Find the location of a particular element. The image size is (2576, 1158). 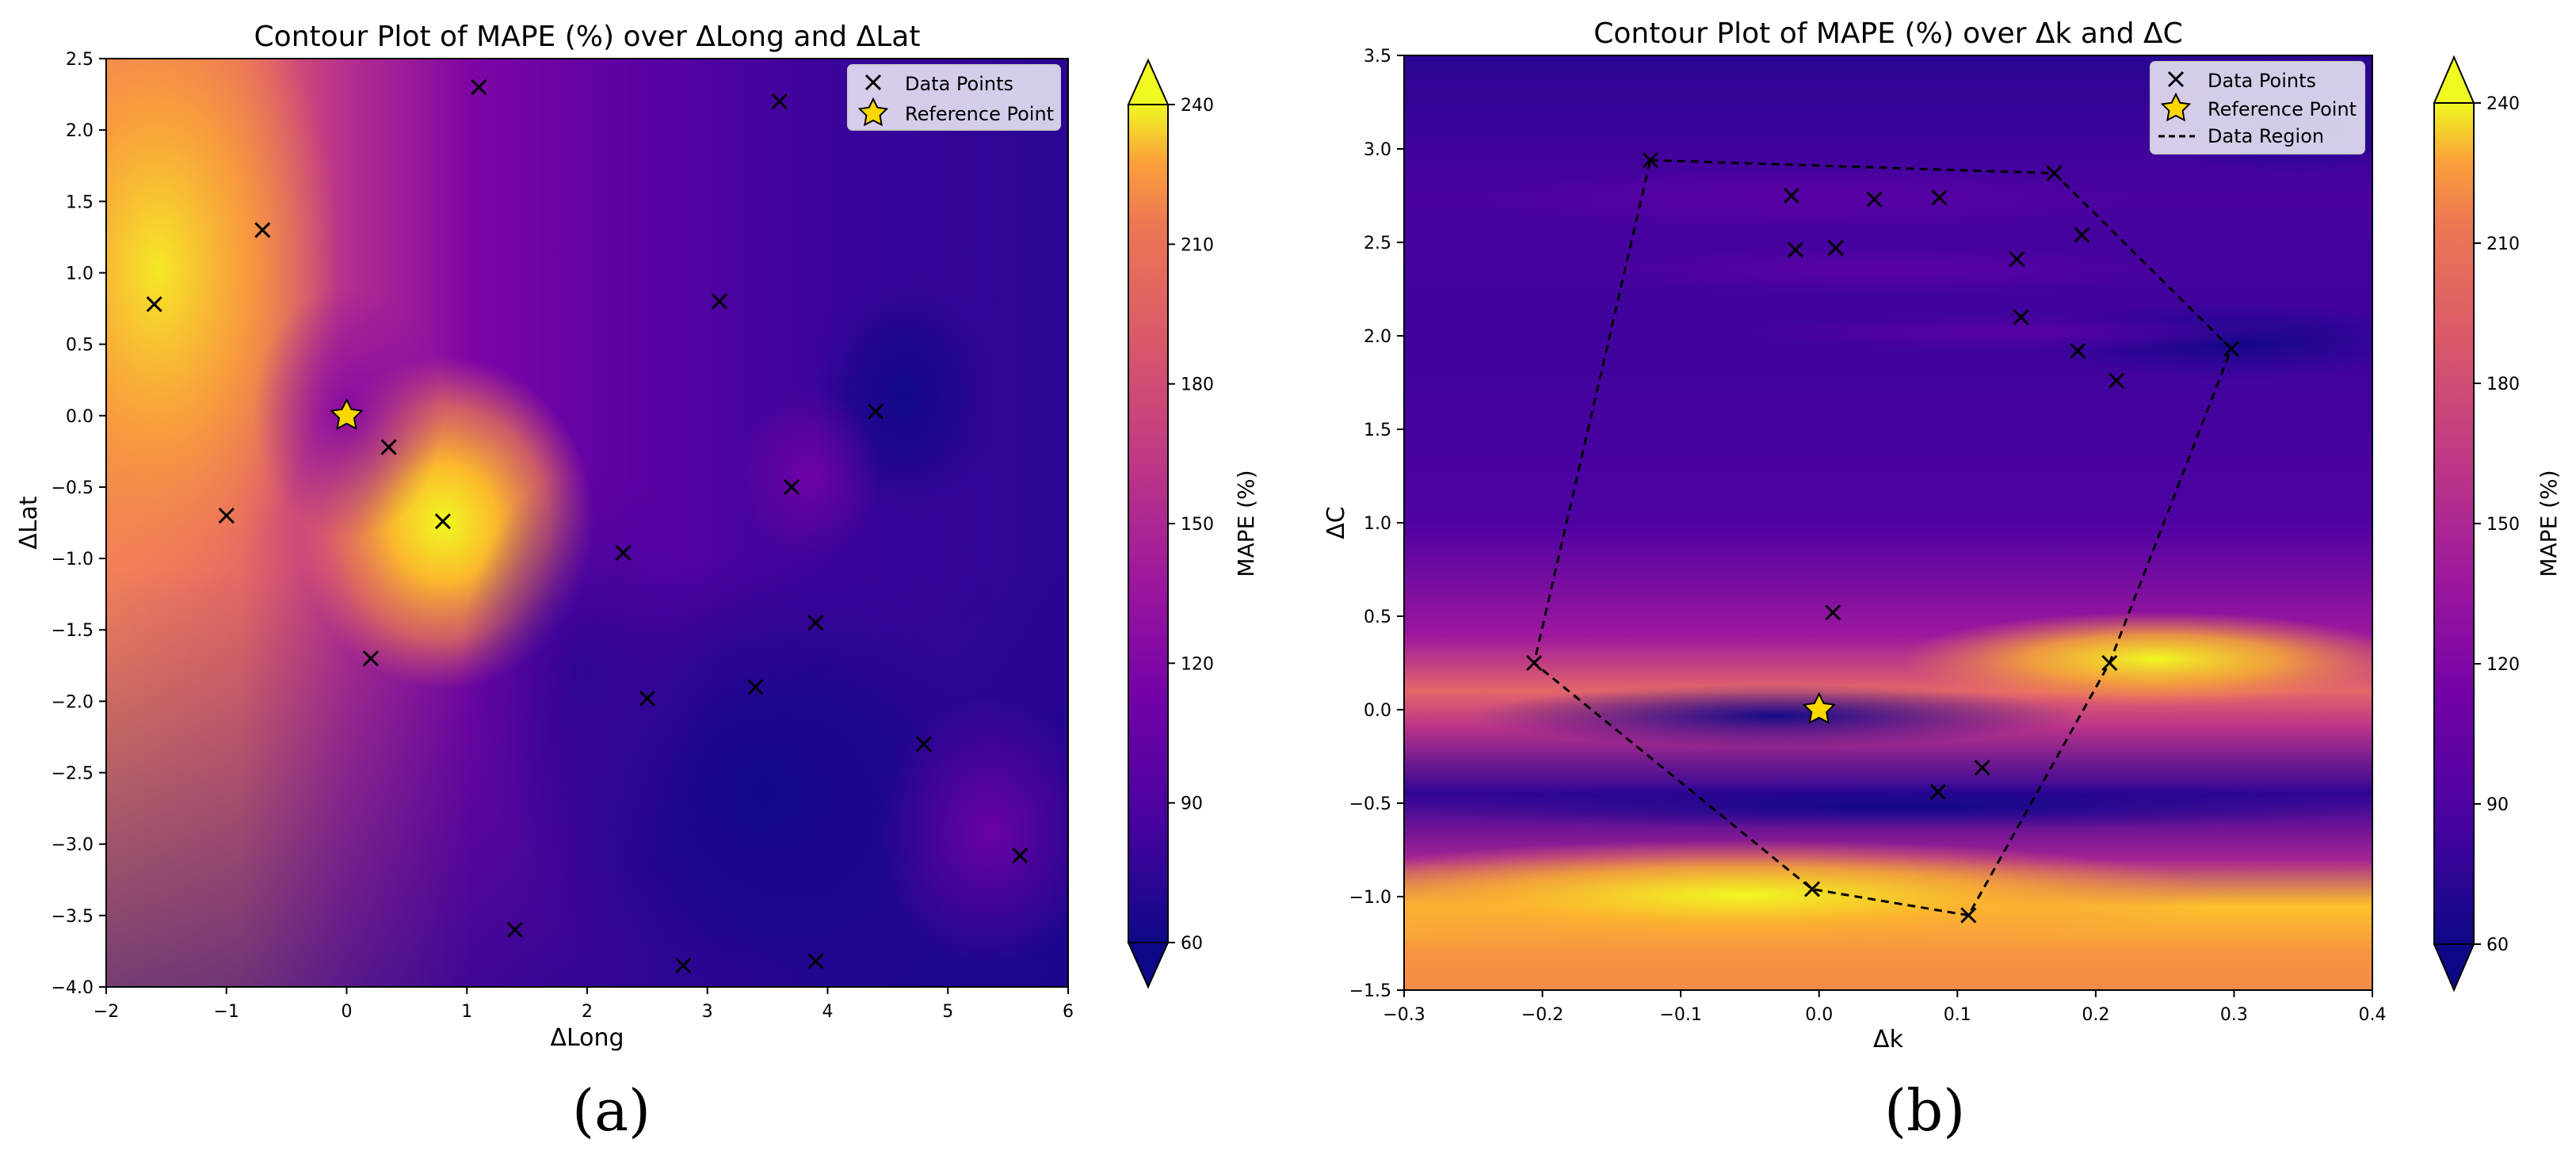

y-axis-label-b: ΔC is located at coordinates (1336, 522).